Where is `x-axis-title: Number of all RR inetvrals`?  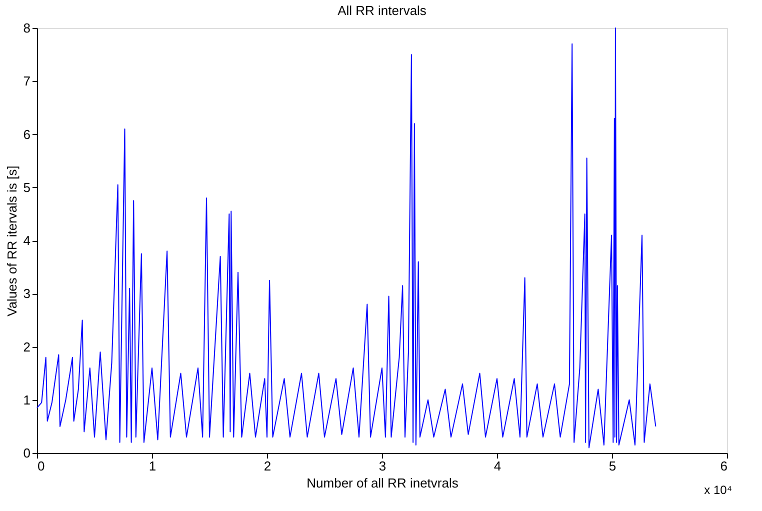
x-axis-title: Number of all RR inetvrals is located at coordinates (382, 483).